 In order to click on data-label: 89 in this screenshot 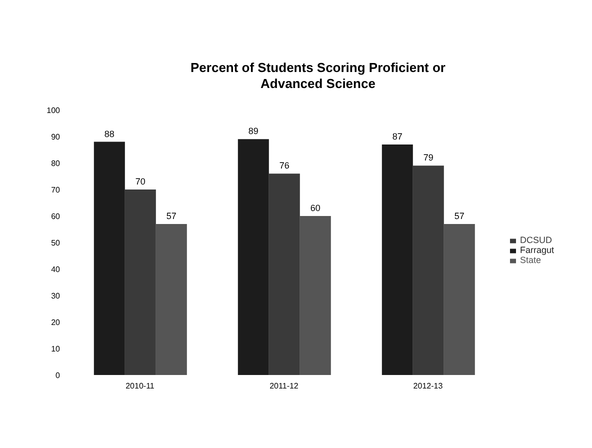, I will do `click(253, 131)`.